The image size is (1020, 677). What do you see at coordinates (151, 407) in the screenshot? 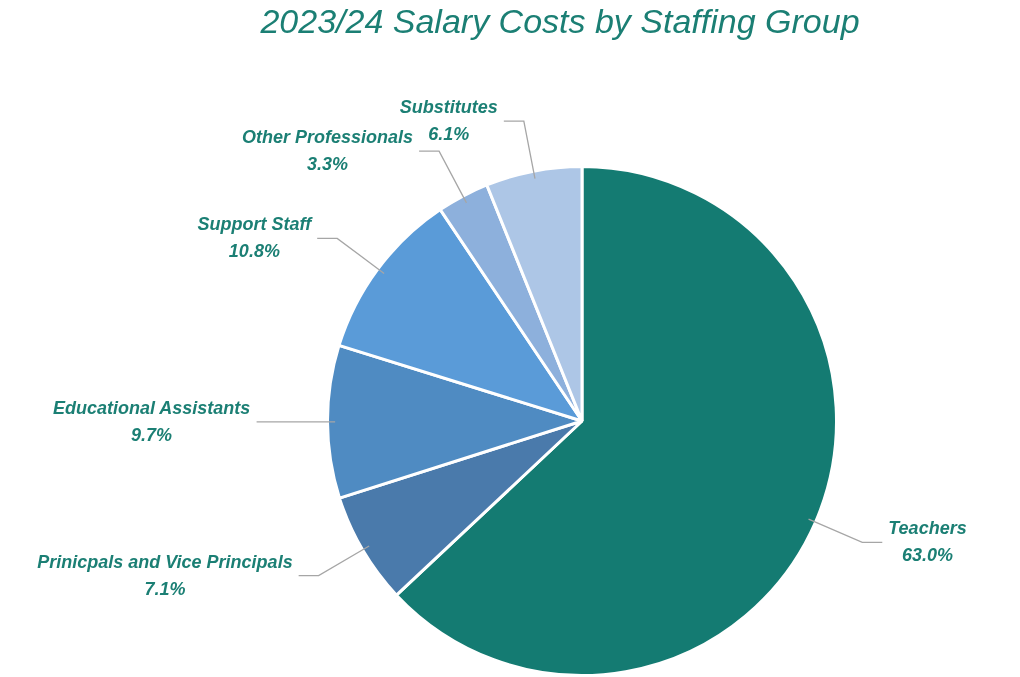
I see `slice-label: Educational Assistants` at bounding box center [151, 407].